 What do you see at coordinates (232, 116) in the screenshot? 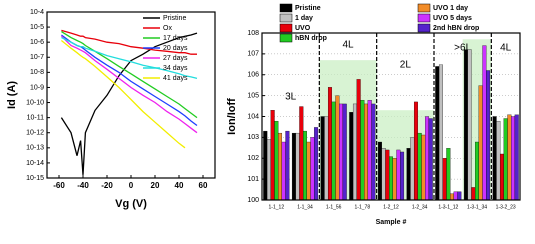
I see `y-axis-label: Ion/Ioff` at bounding box center [232, 116].